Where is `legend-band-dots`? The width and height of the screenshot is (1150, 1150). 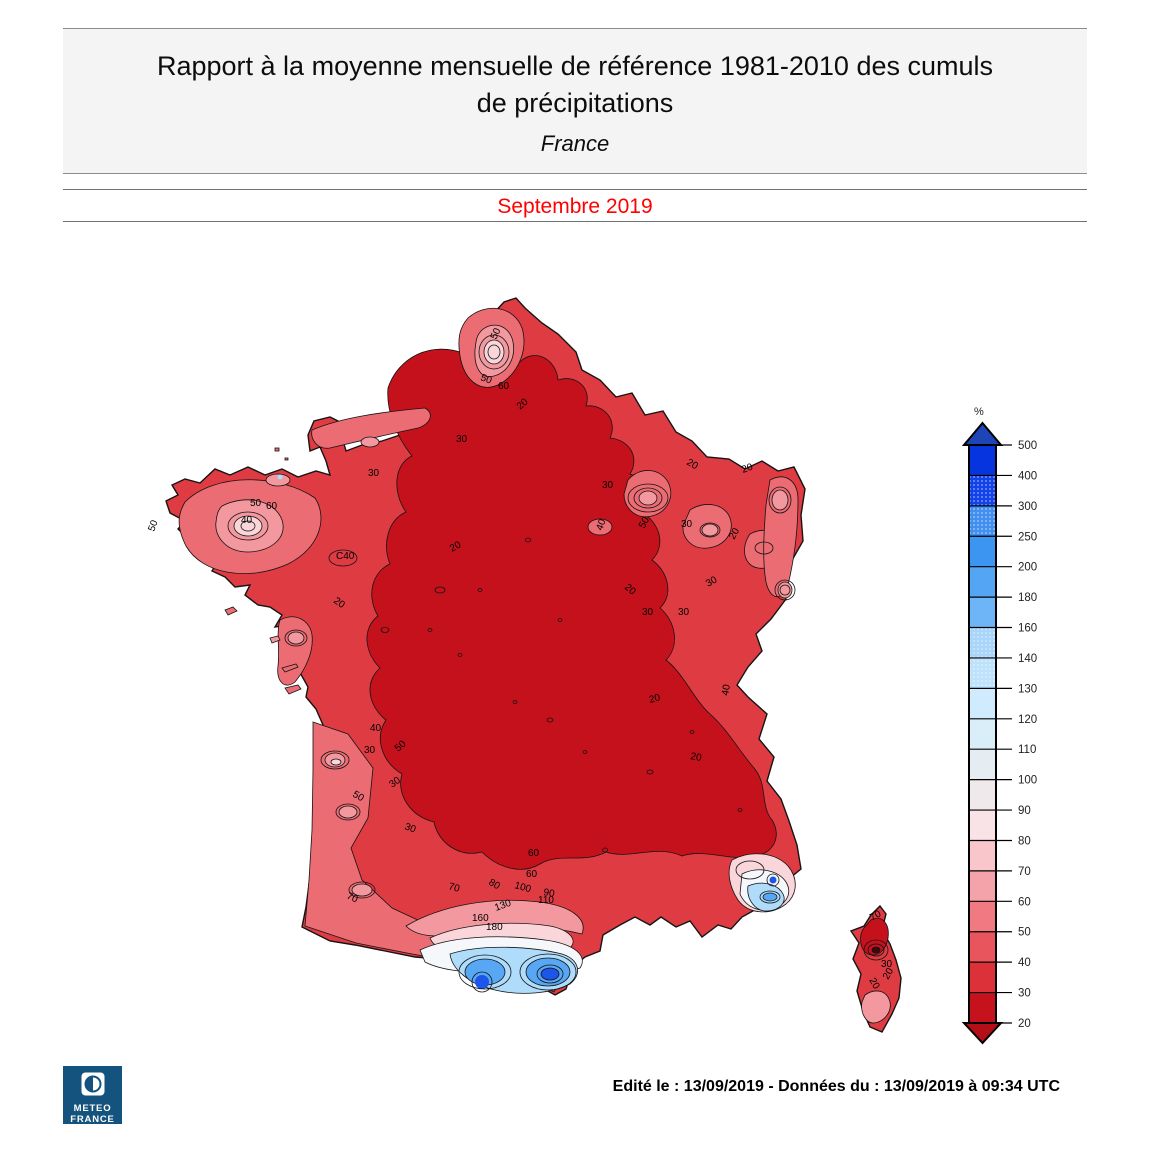
legend-band-dots is located at coordinates (982, 490).